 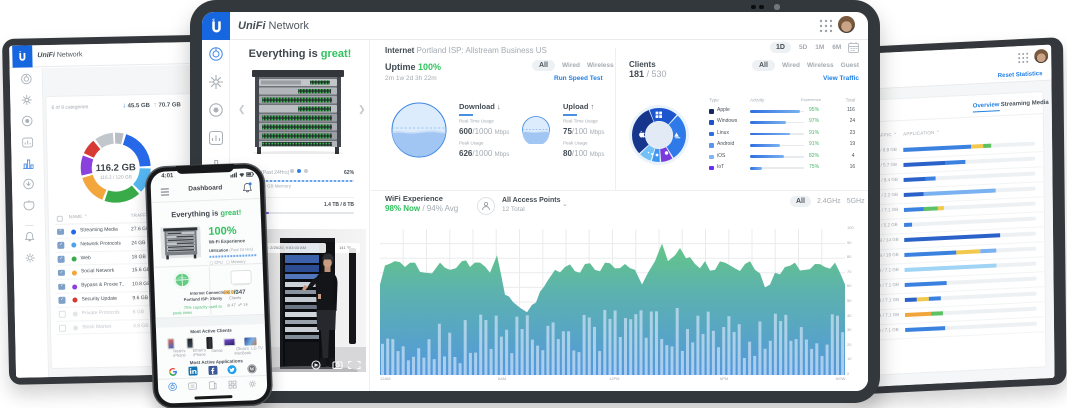 I want to click on svg-text: 116.2 GB, so click(x=116, y=168).